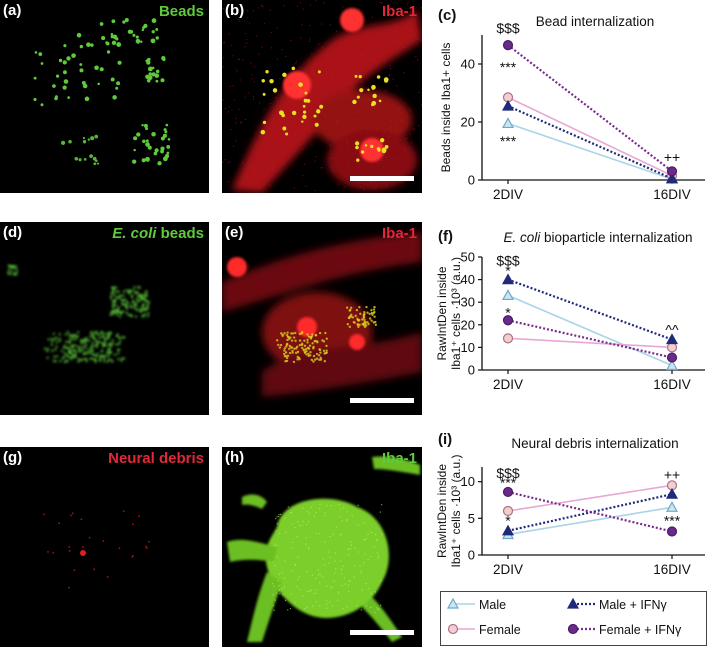 This screenshot has height=647, width=709. I want to click on panel-title-a: Beads, so click(181, 11).